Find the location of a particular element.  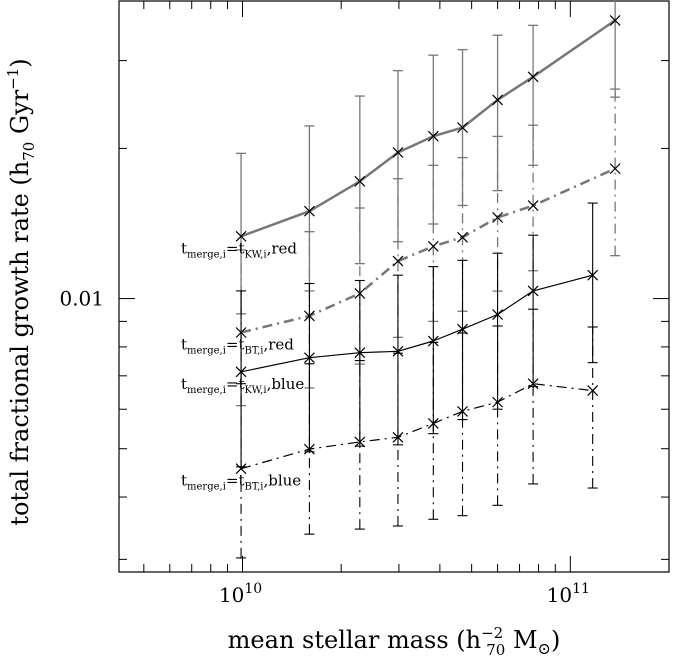

x-tick-label: 1010 is located at coordinates (240, 594).